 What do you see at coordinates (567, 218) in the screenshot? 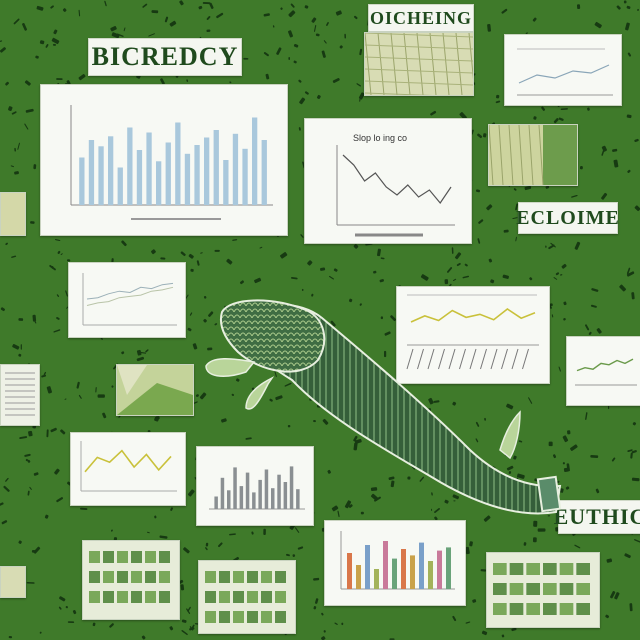
I see `label-right: ECLOIME` at bounding box center [567, 218].